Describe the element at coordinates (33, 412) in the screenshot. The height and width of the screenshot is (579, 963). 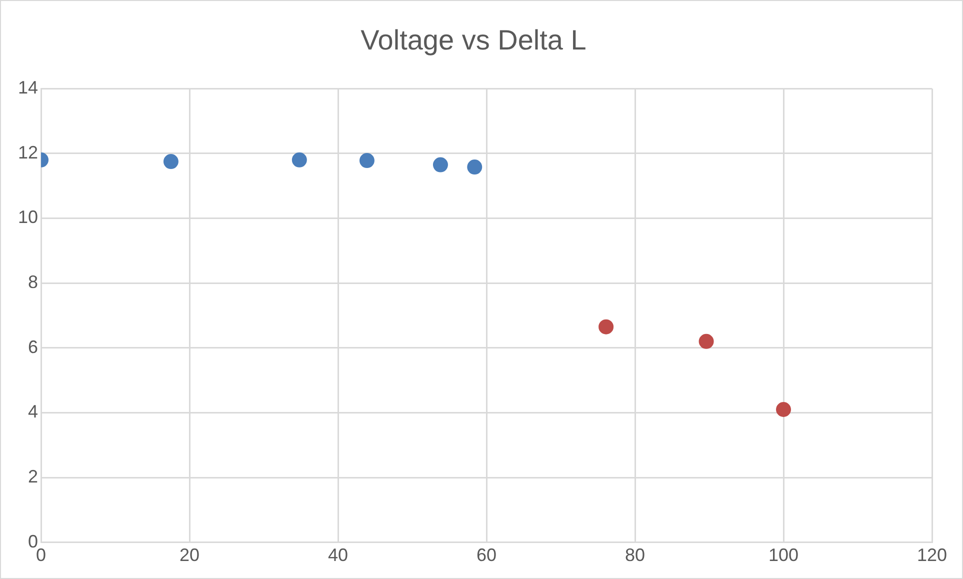
I see `y-tick-label: 4` at that location.